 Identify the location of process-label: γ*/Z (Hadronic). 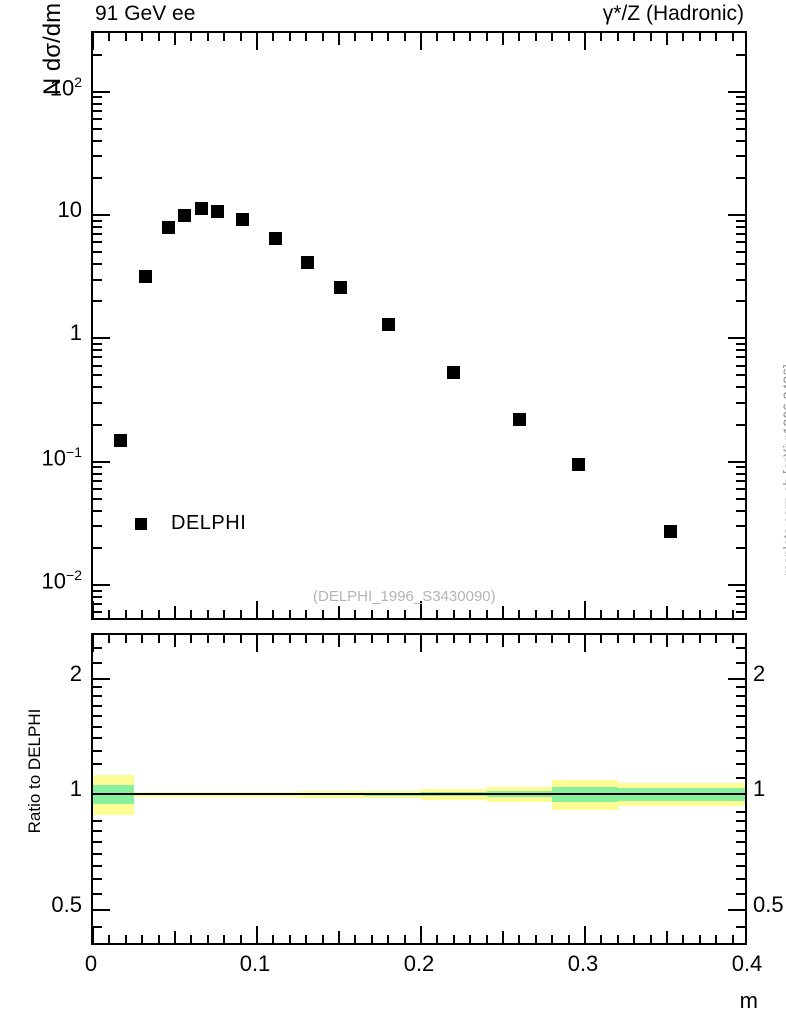
(673, 13).